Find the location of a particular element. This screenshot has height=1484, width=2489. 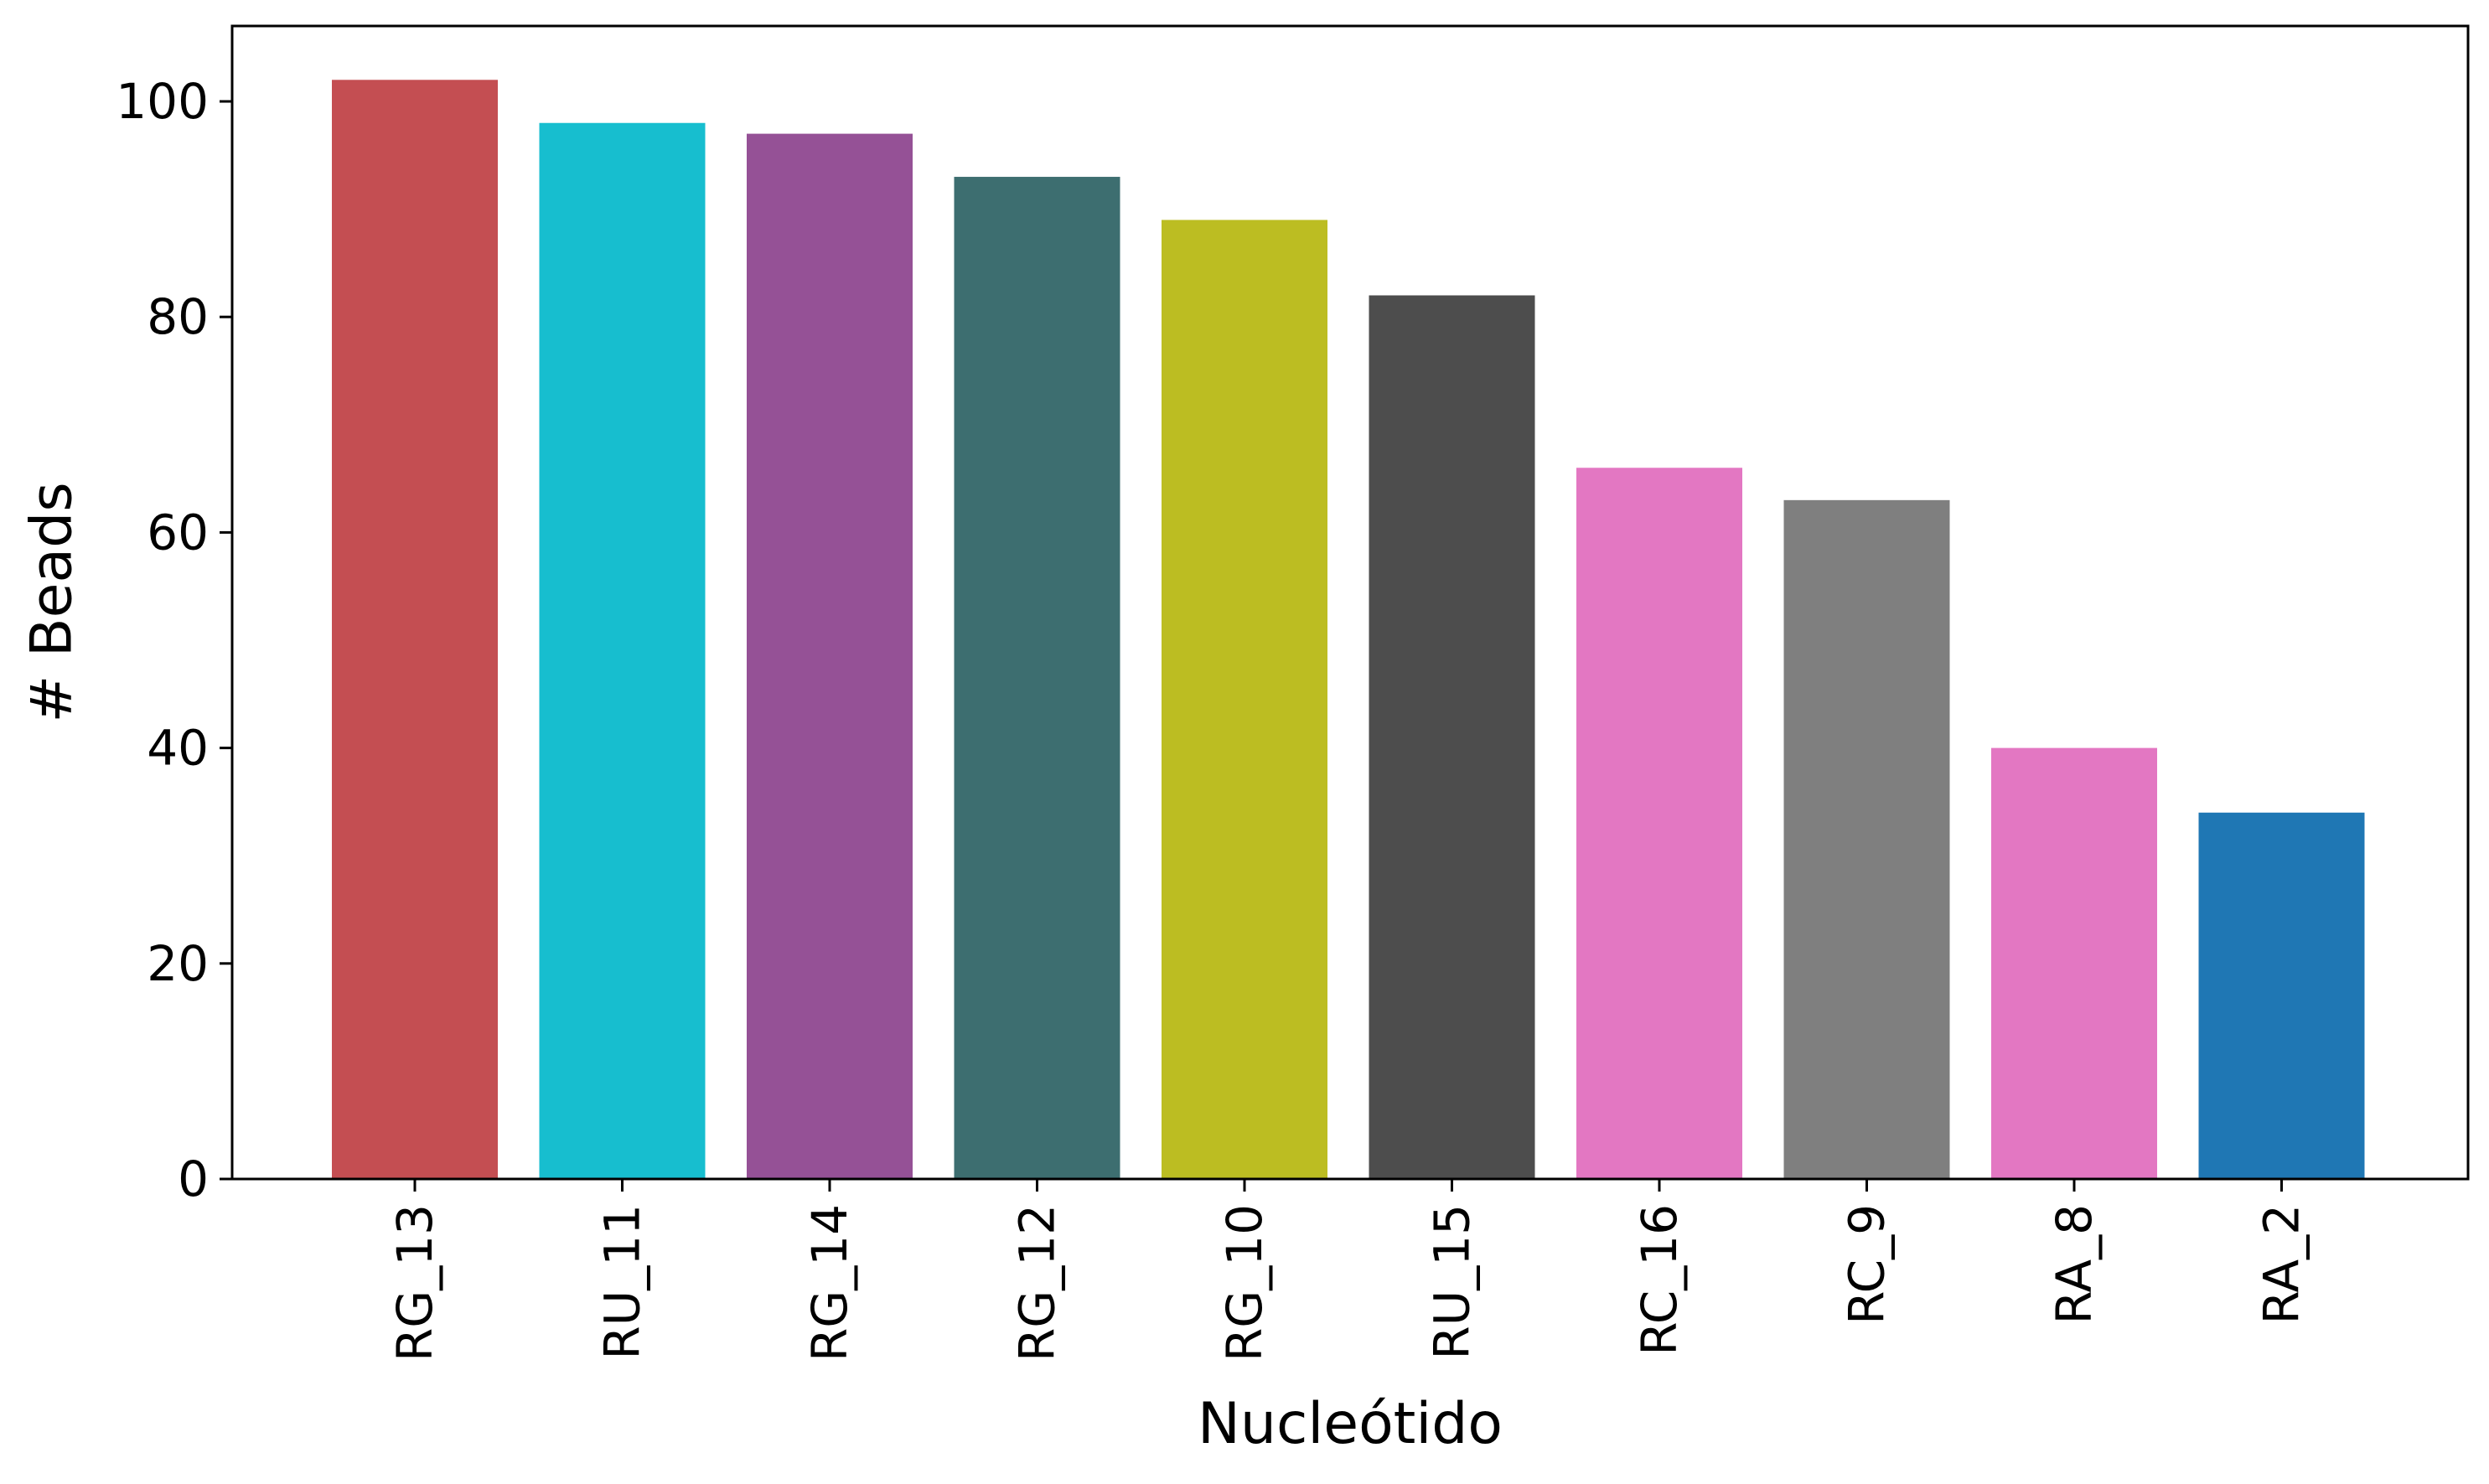

y-axis-label: # Beads is located at coordinates (52, 602).